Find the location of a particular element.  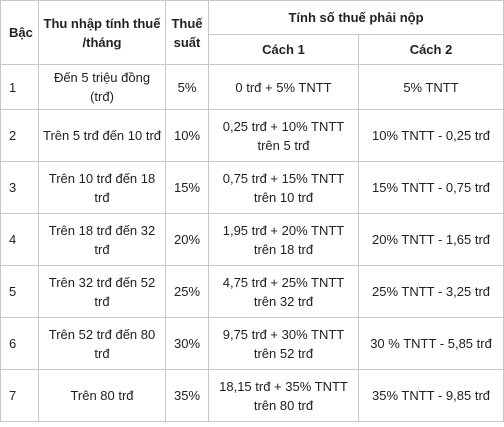

table-cell: Trên 52 trđ đến 80 trđ is located at coordinates (102, 343).